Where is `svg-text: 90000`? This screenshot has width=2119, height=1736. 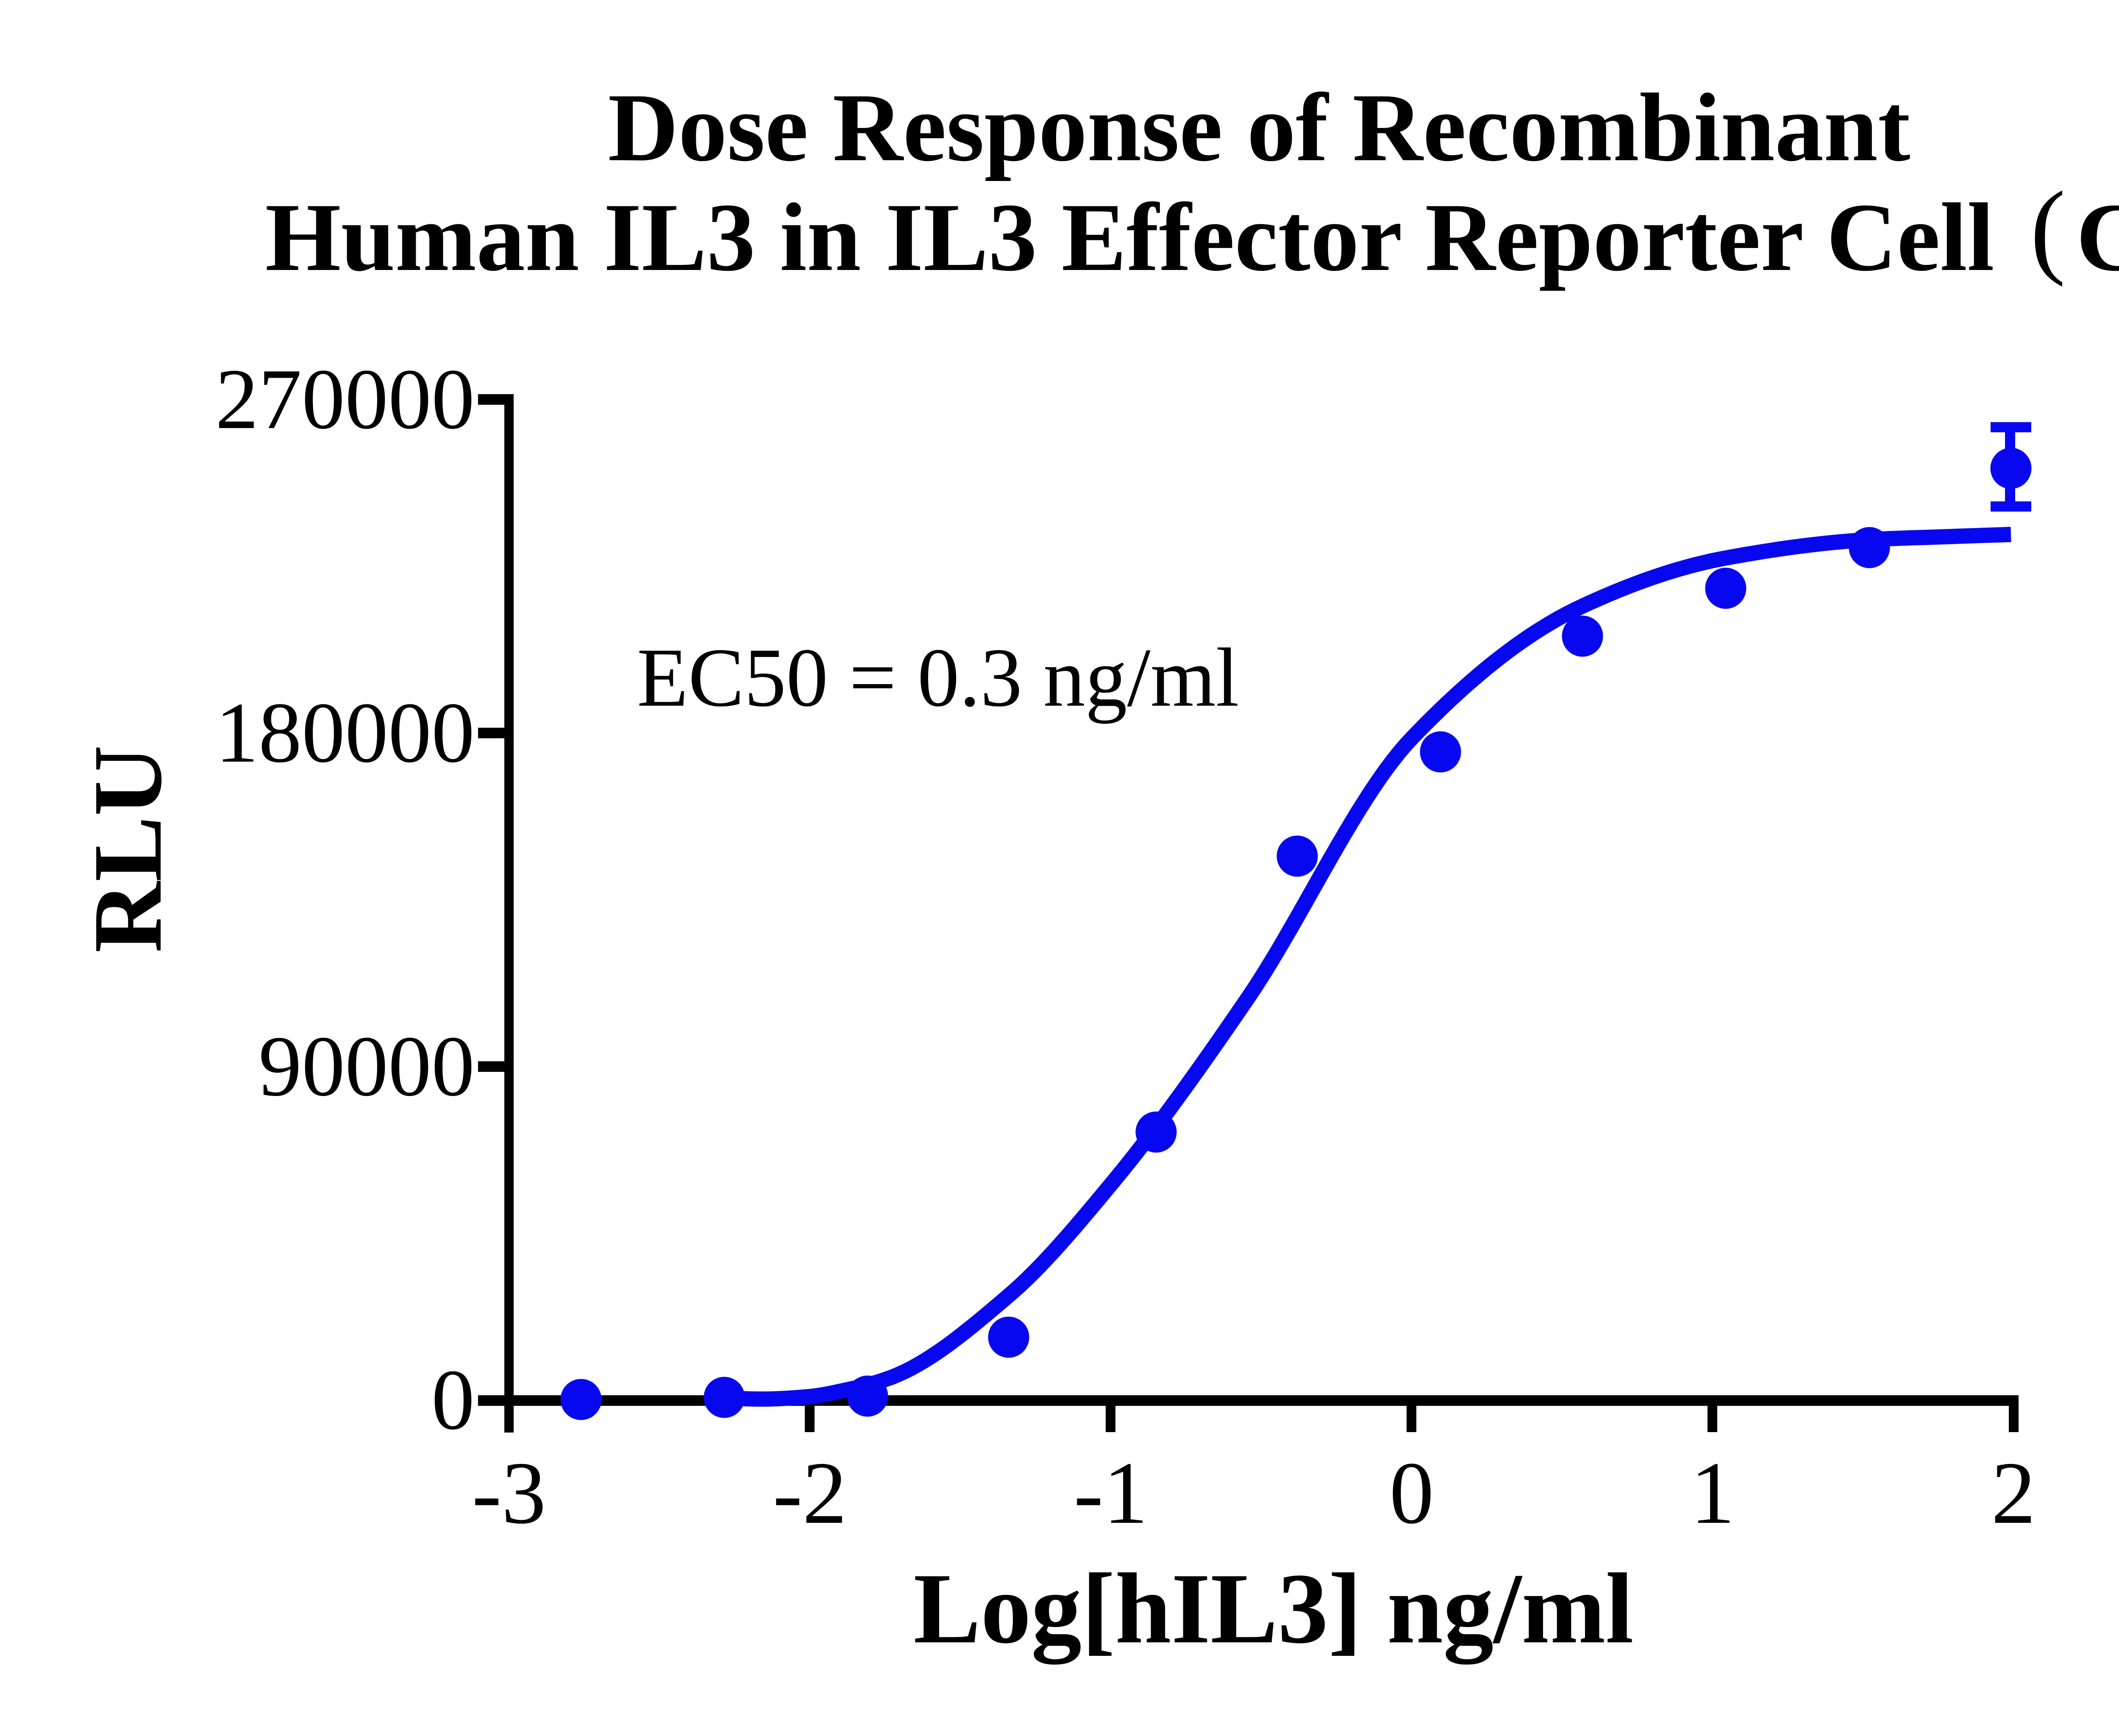
svg-text: 90000 is located at coordinates (367, 1066).